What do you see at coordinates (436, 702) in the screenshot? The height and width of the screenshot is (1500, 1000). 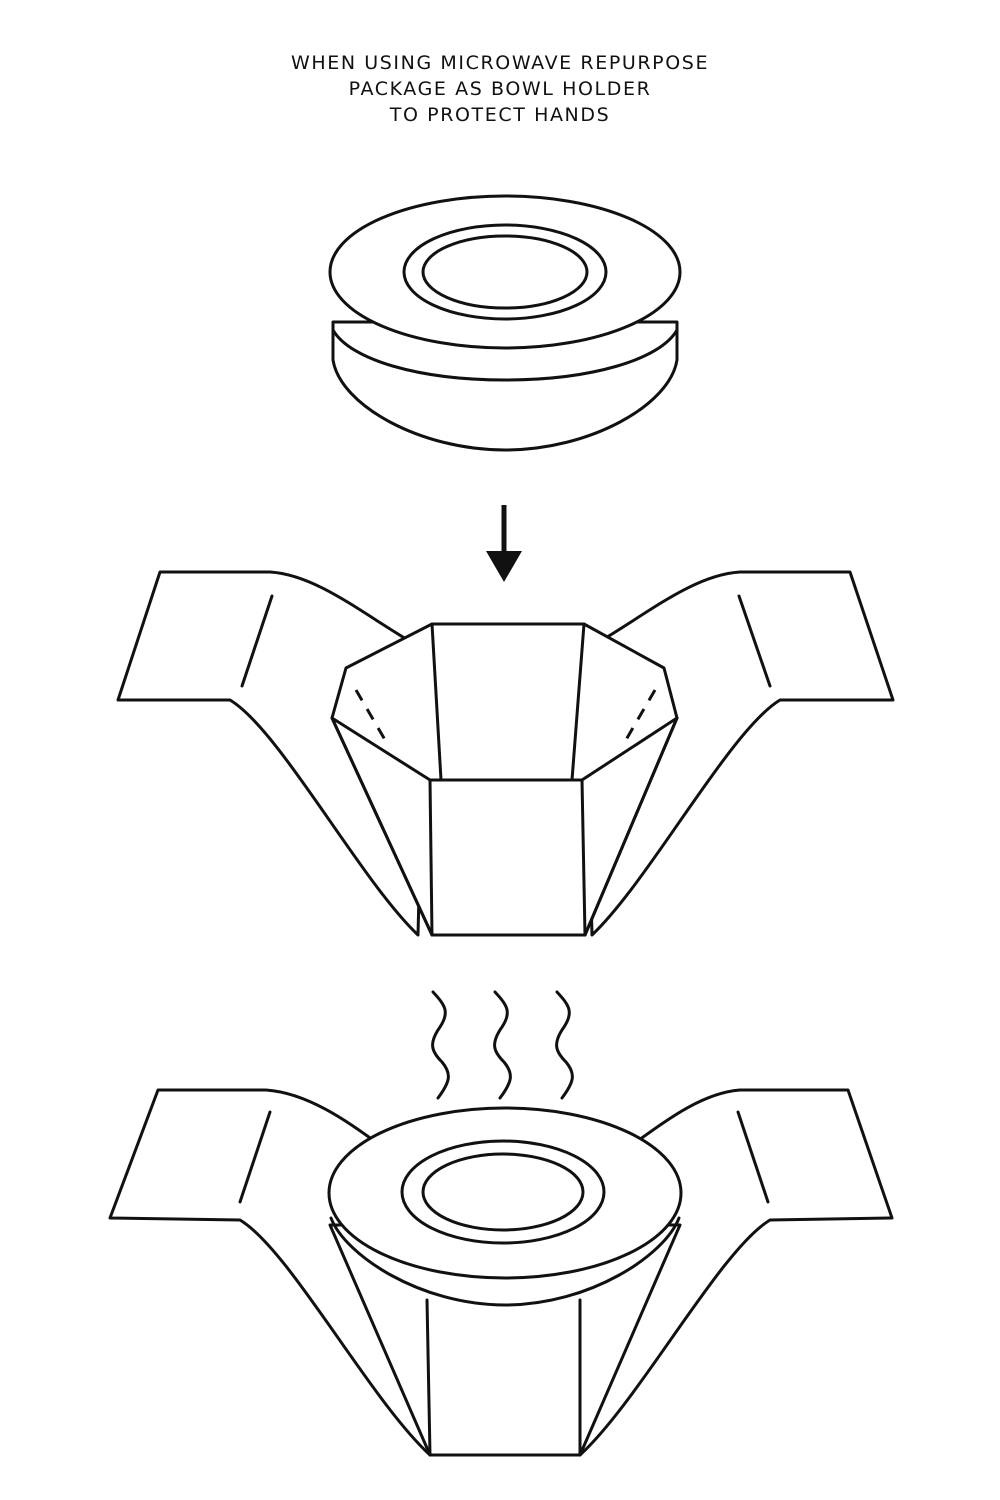 I see `holder-back-left-fold` at bounding box center [436, 702].